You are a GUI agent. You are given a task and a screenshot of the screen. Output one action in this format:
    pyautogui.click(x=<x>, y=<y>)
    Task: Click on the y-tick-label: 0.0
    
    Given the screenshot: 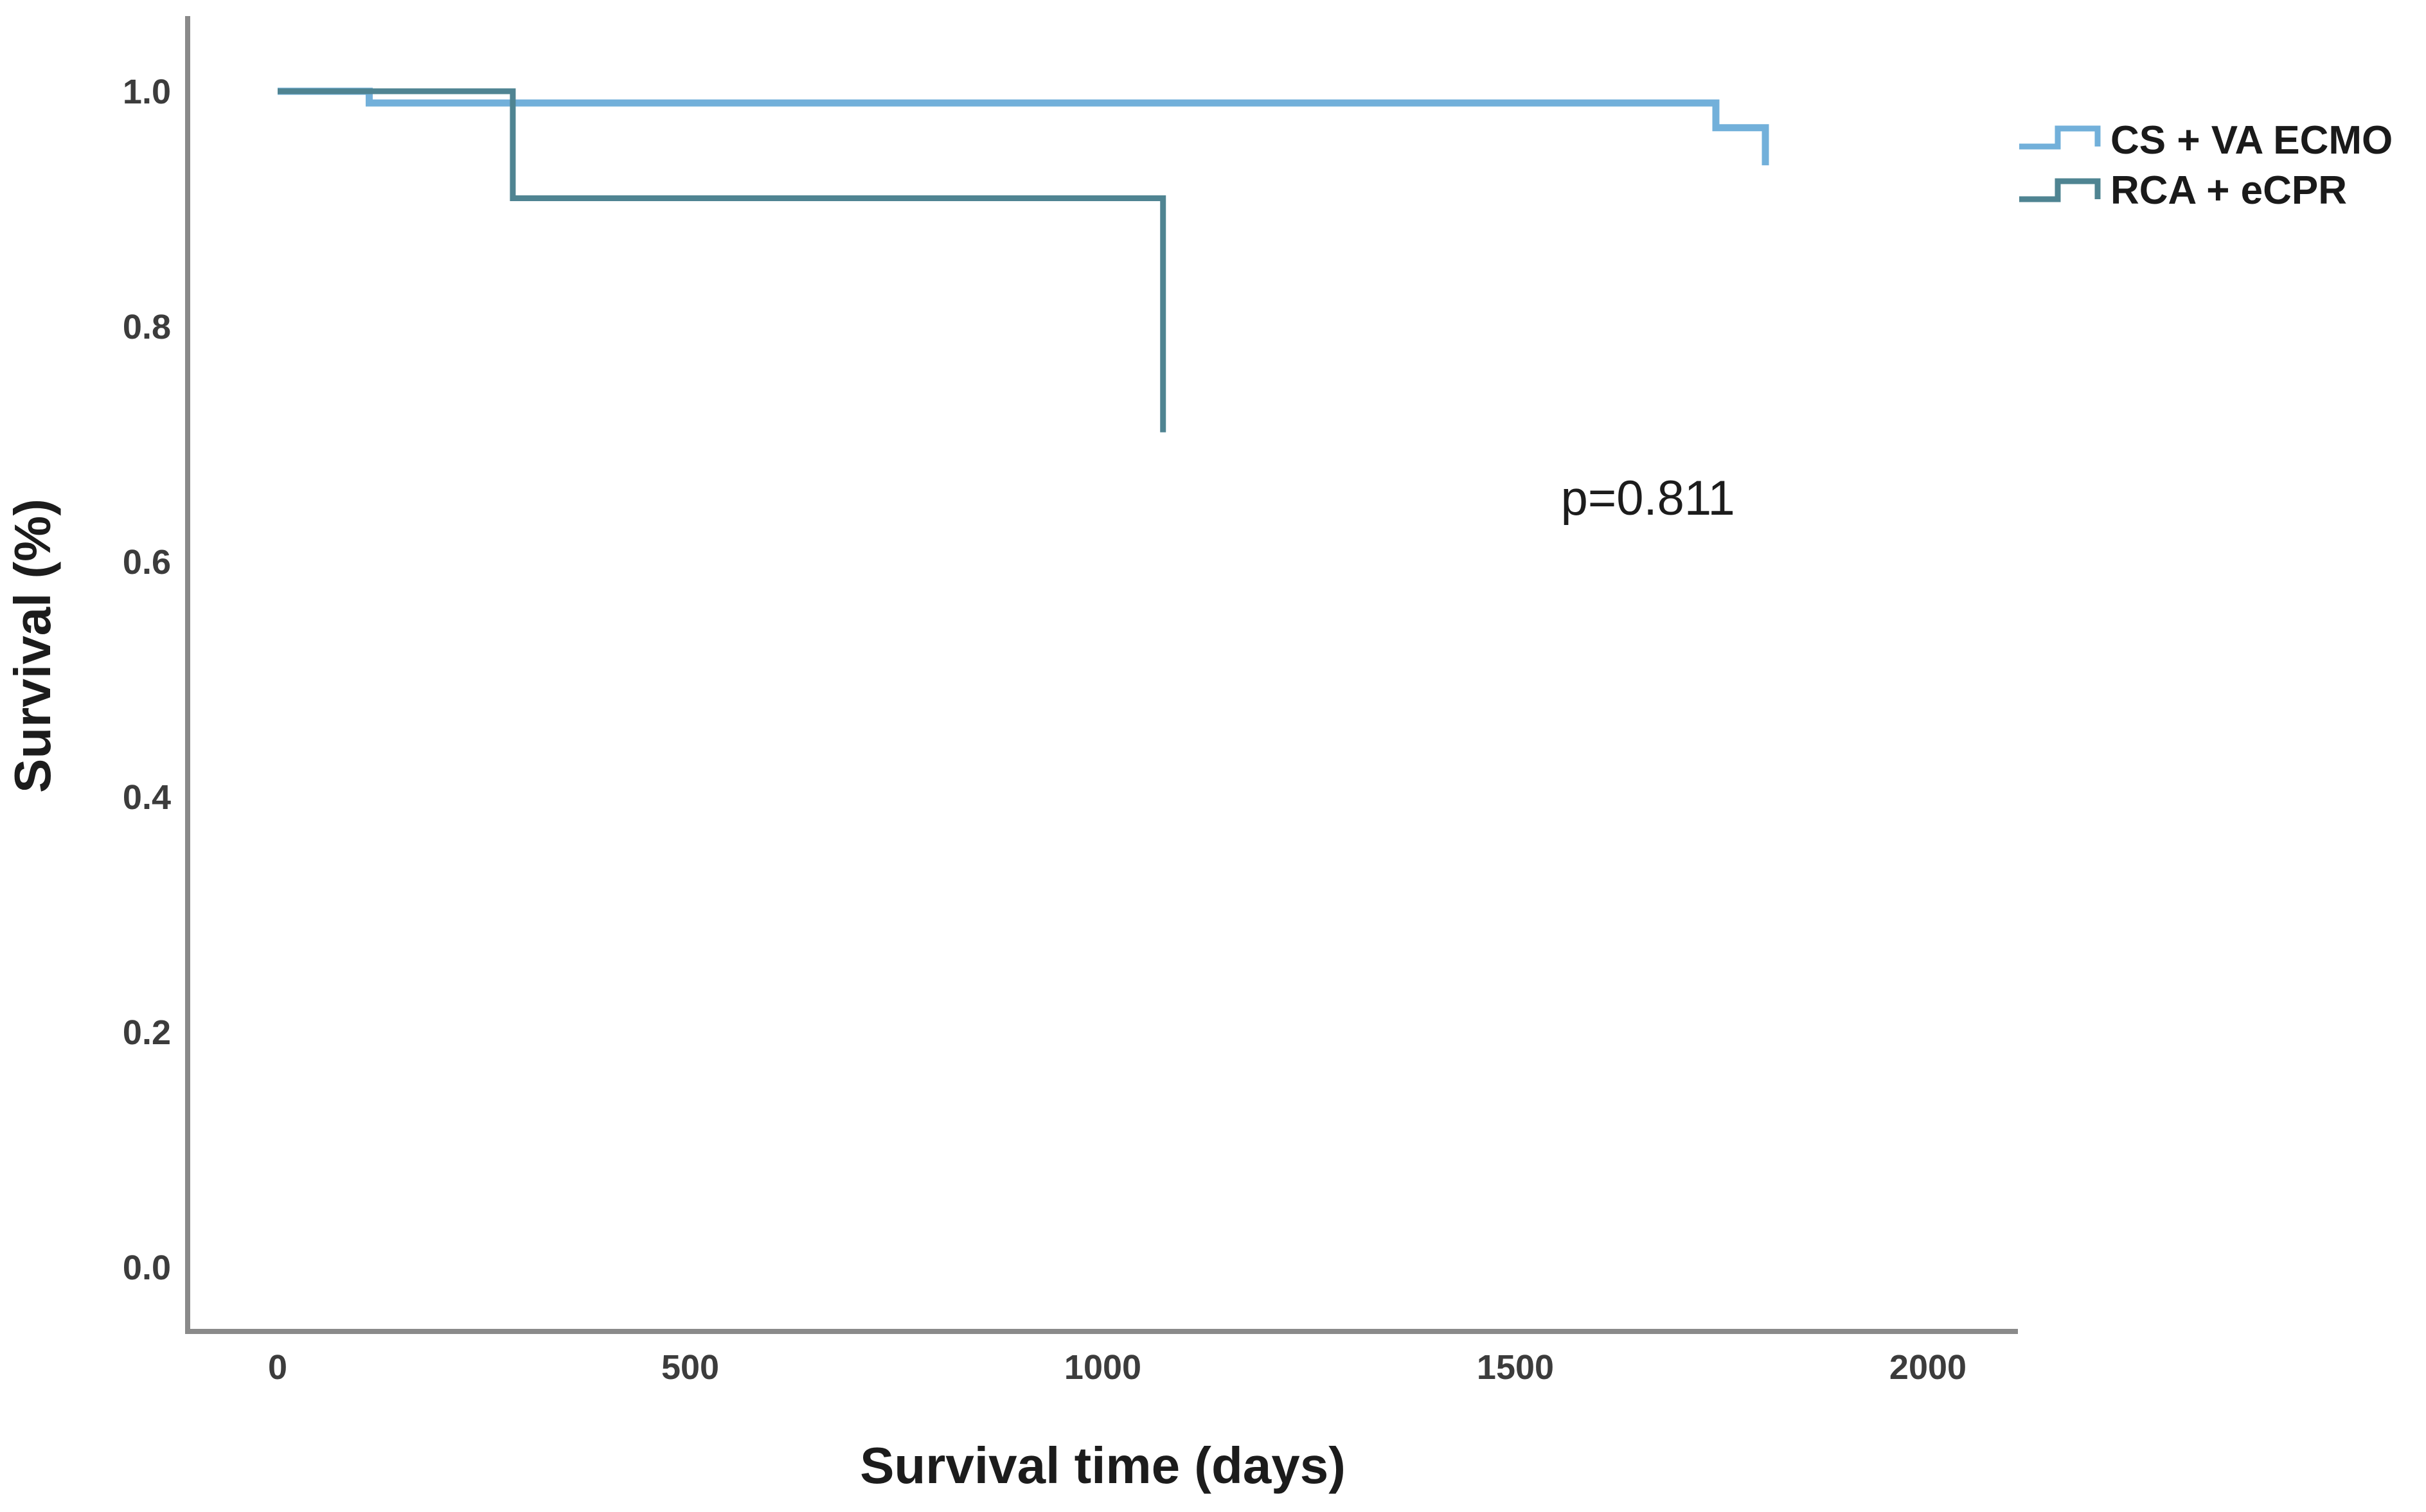 What is the action you would take?
    pyautogui.click(x=147, y=1268)
    